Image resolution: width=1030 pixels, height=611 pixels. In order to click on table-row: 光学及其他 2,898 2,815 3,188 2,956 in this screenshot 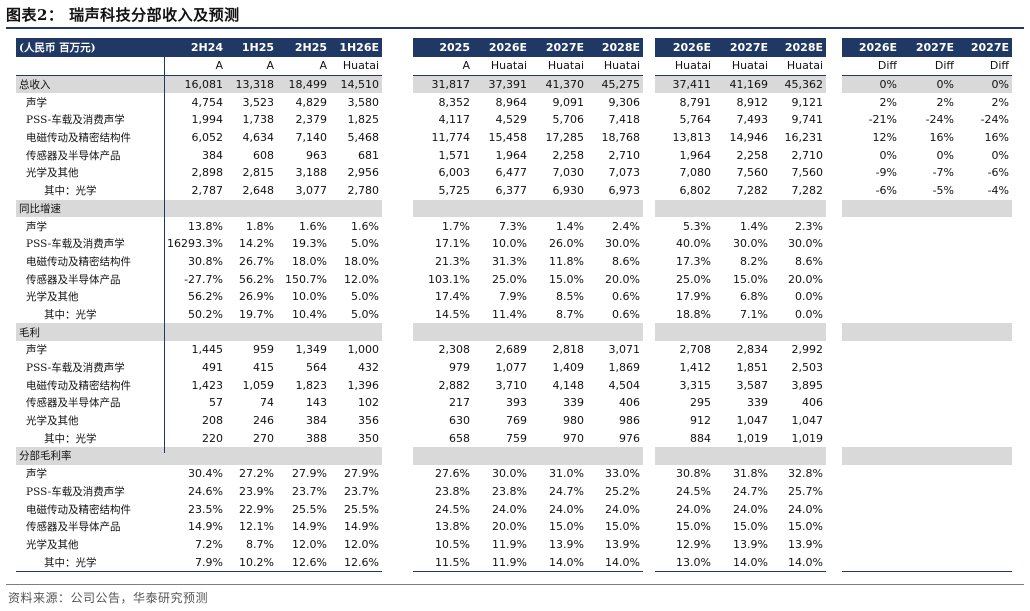, I will do `click(199, 173)`.